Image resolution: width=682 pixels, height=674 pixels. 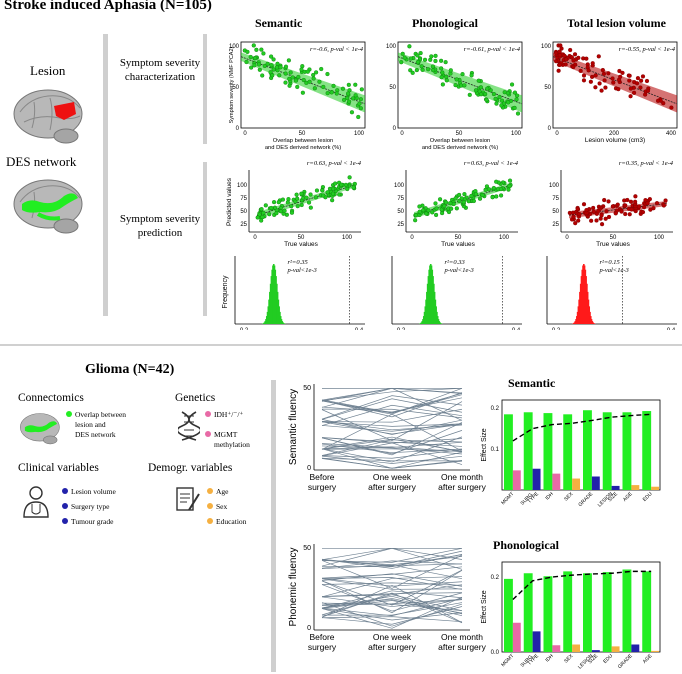 What do you see at coordinates (508, 452) in the screenshot?
I see `effect-bar-green` at bounding box center [508, 452].